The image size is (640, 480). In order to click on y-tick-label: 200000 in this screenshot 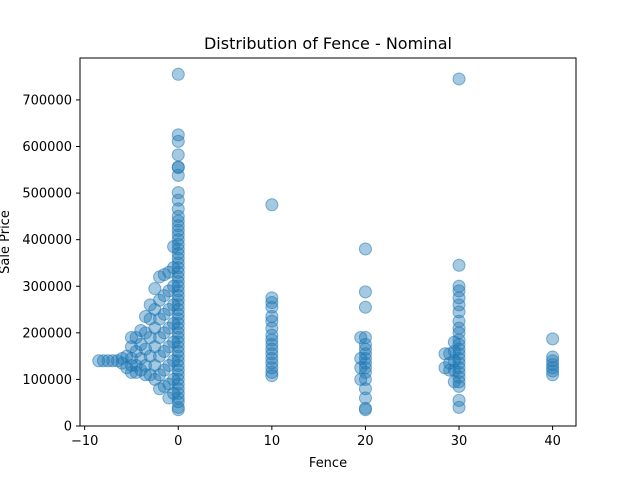, I will do `click(47, 333)`.